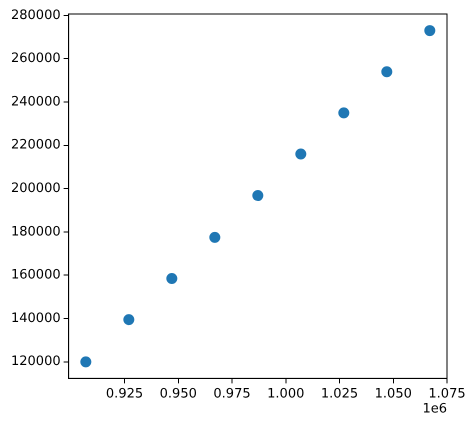 This screenshot has height=435, width=475. I want to click on y-tick-label: 220000, so click(35, 145).